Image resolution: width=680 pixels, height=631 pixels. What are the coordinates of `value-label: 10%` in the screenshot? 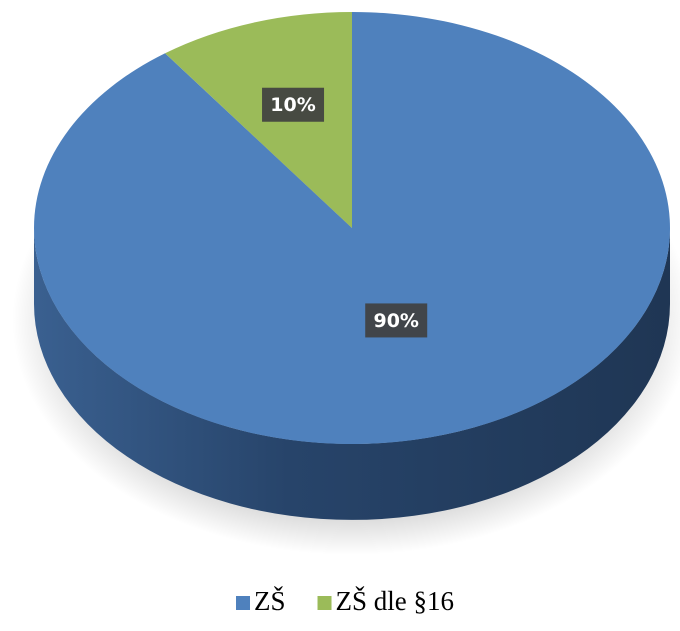 It's located at (292, 105).